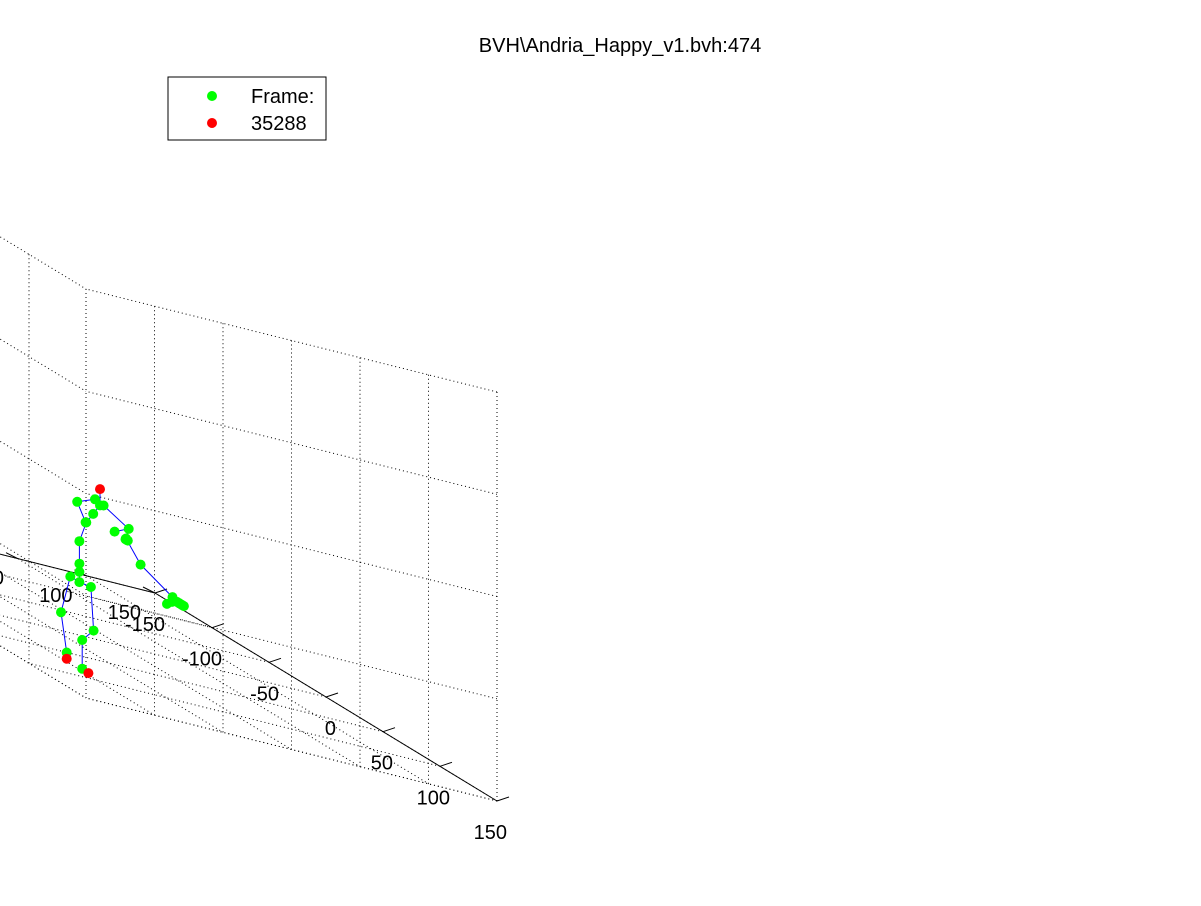 This screenshot has width=1201, height=906. Describe the element at coordinates (124, 613) in the screenshot. I see `y-tick-label: 150` at that location.